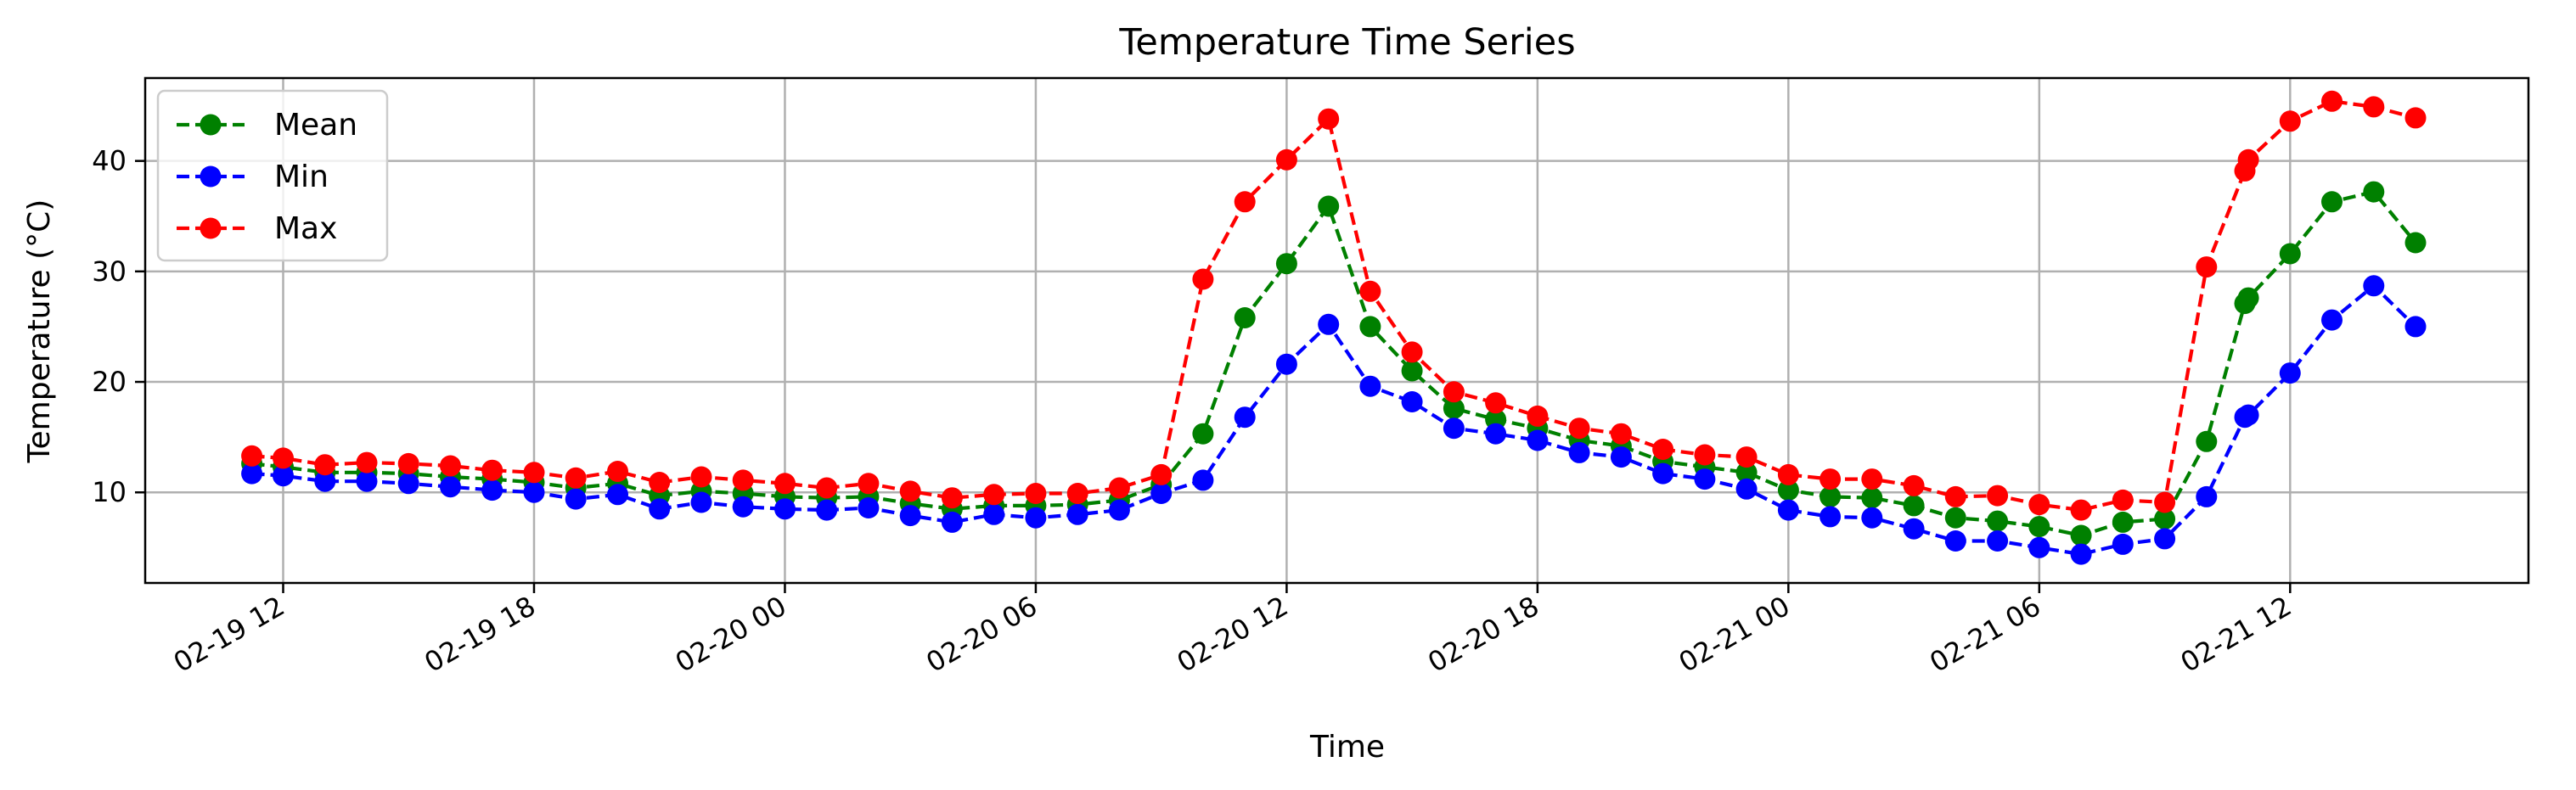 The image size is (2576, 790). Describe the element at coordinates (1346, 42) in the screenshot. I see `chart-title: Temperature Time Series` at that location.